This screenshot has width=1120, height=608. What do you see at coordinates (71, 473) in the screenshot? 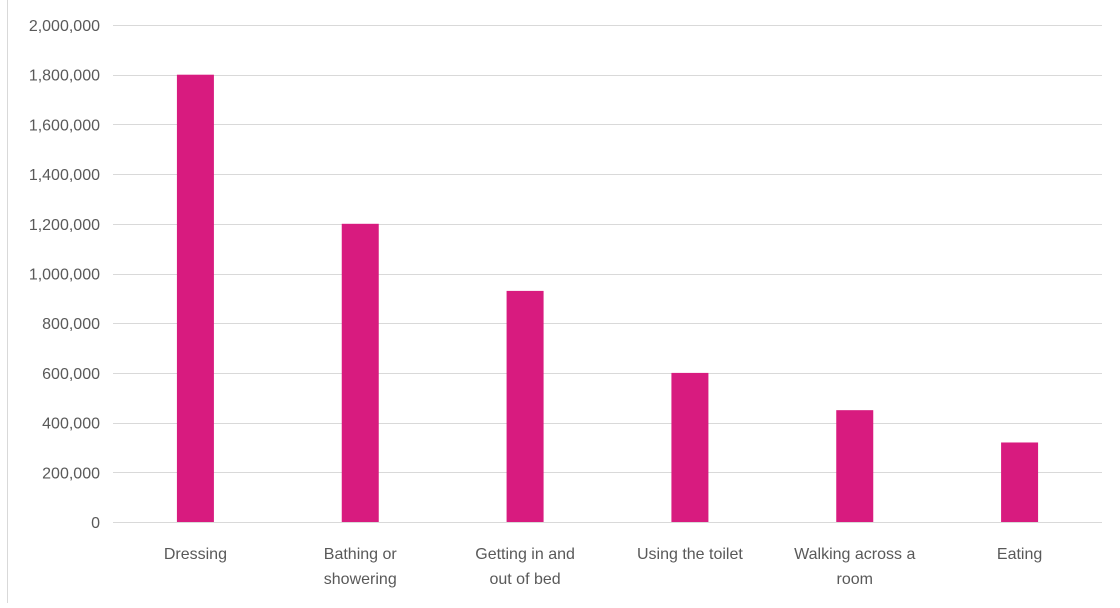
I see `y-tick-label: 200,000` at bounding box center [71, 473].